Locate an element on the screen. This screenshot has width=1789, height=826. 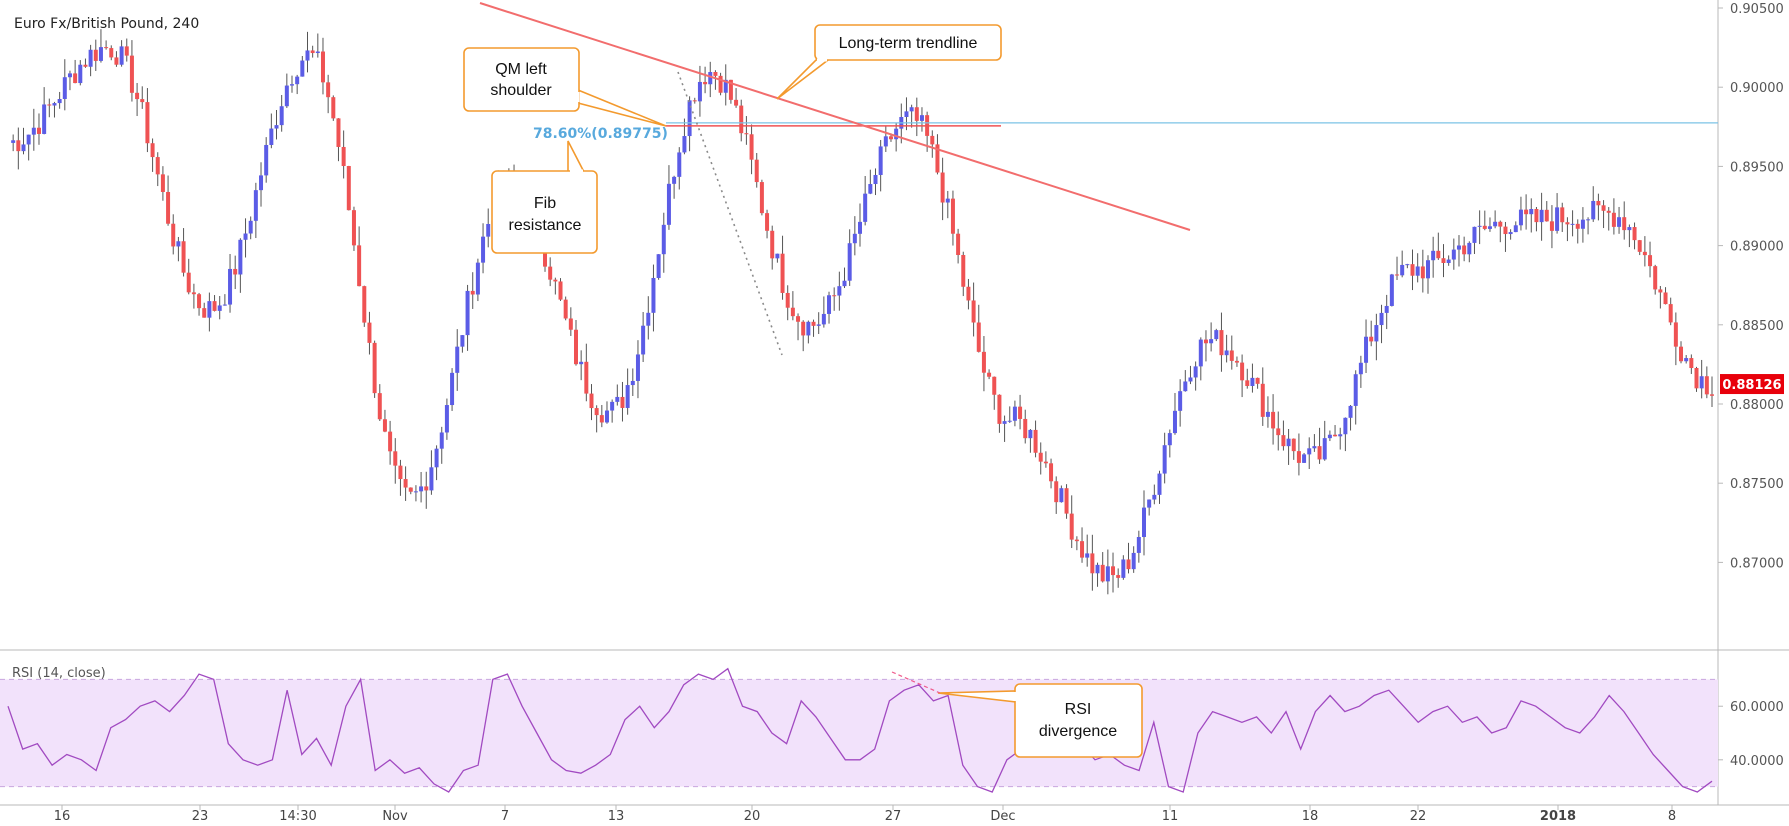
price-tick-label: 0.90000 is located at coordinates (1757, 88).